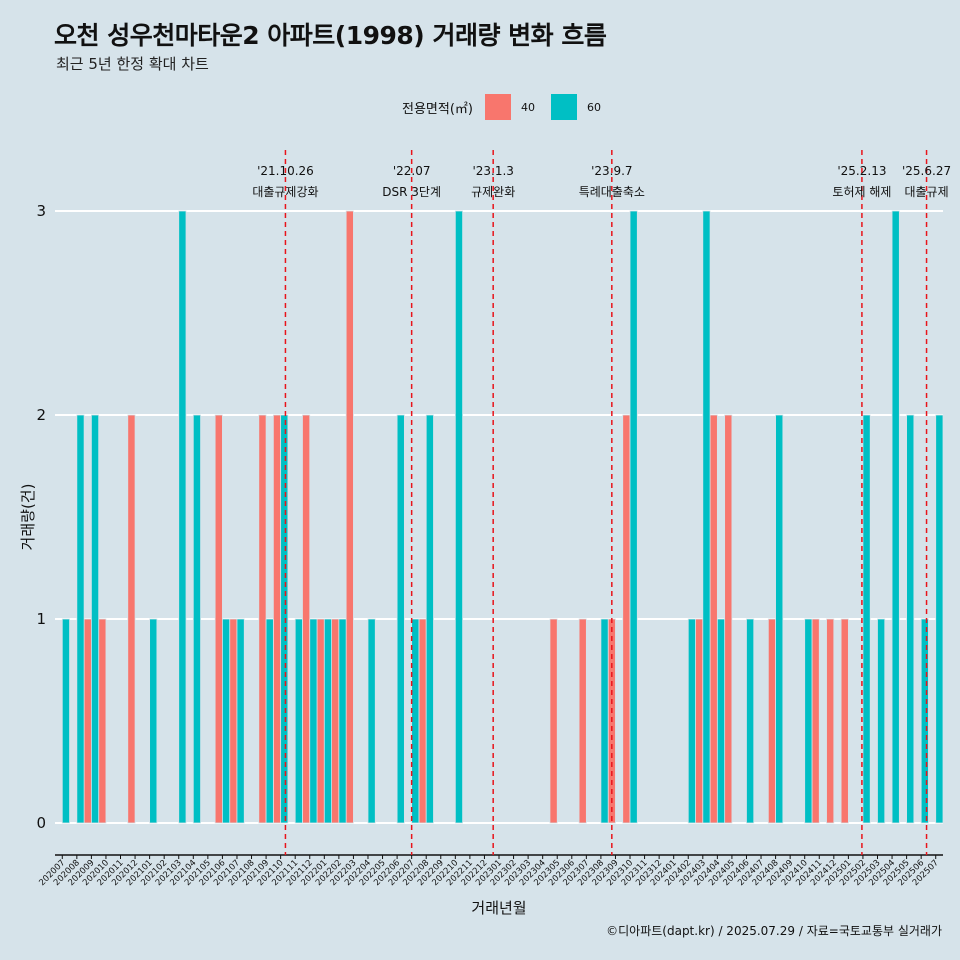 This screenshot has height=960, width=960. I want to click on legend-title: 전용면적(㎡), so click(437, 109).